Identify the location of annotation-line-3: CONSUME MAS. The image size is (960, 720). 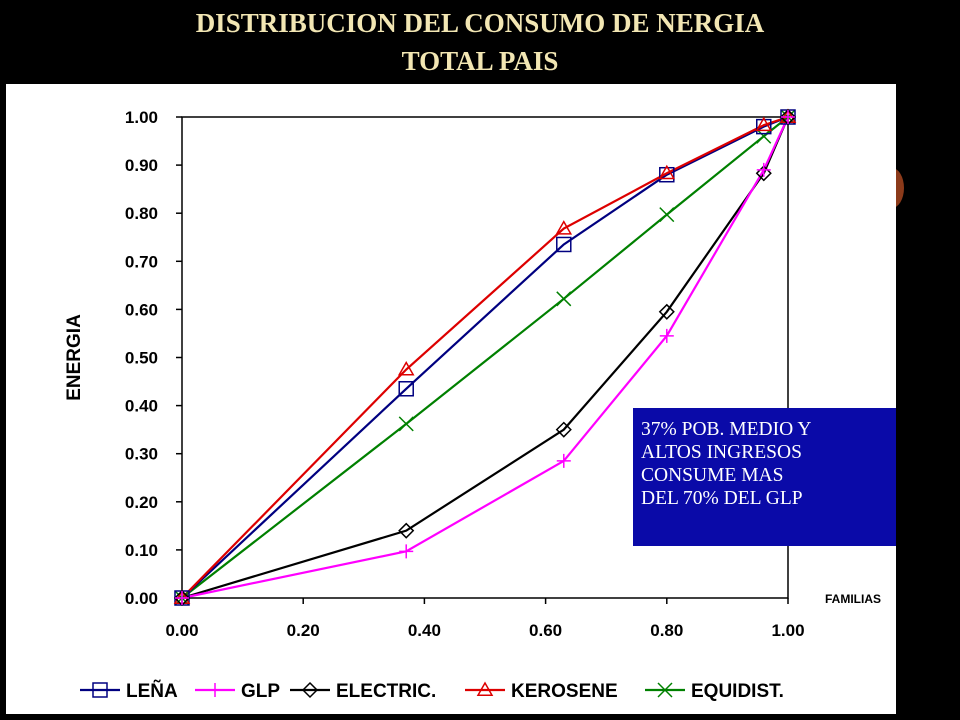
(712, 475).